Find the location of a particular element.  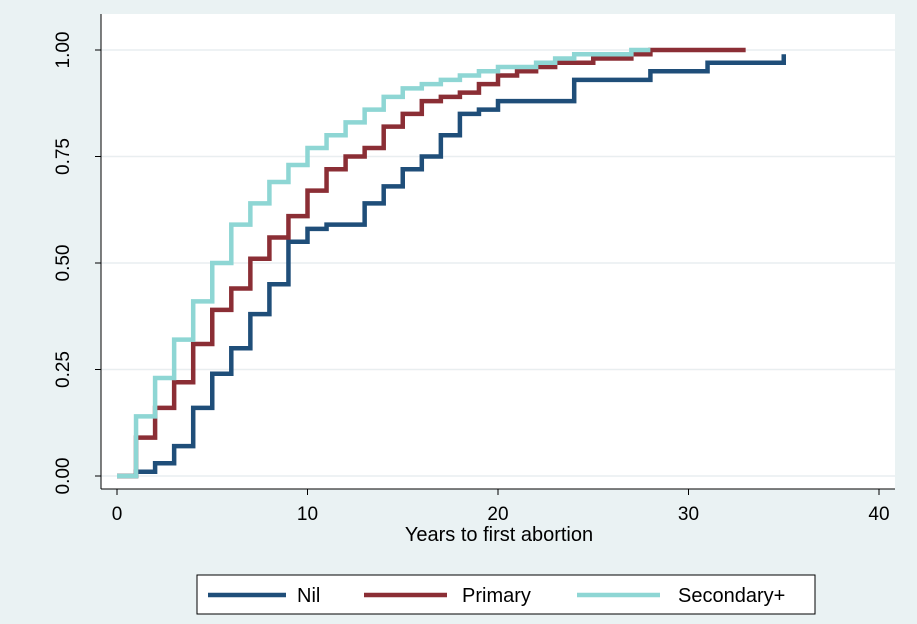

y-tick-label: 0.25 is located at coordinates (63, 369).